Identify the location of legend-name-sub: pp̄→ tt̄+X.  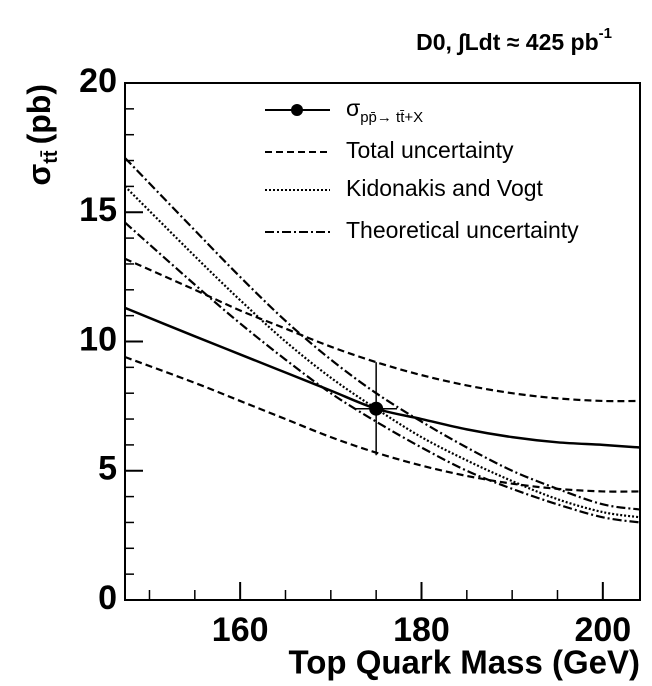
(391, 117).